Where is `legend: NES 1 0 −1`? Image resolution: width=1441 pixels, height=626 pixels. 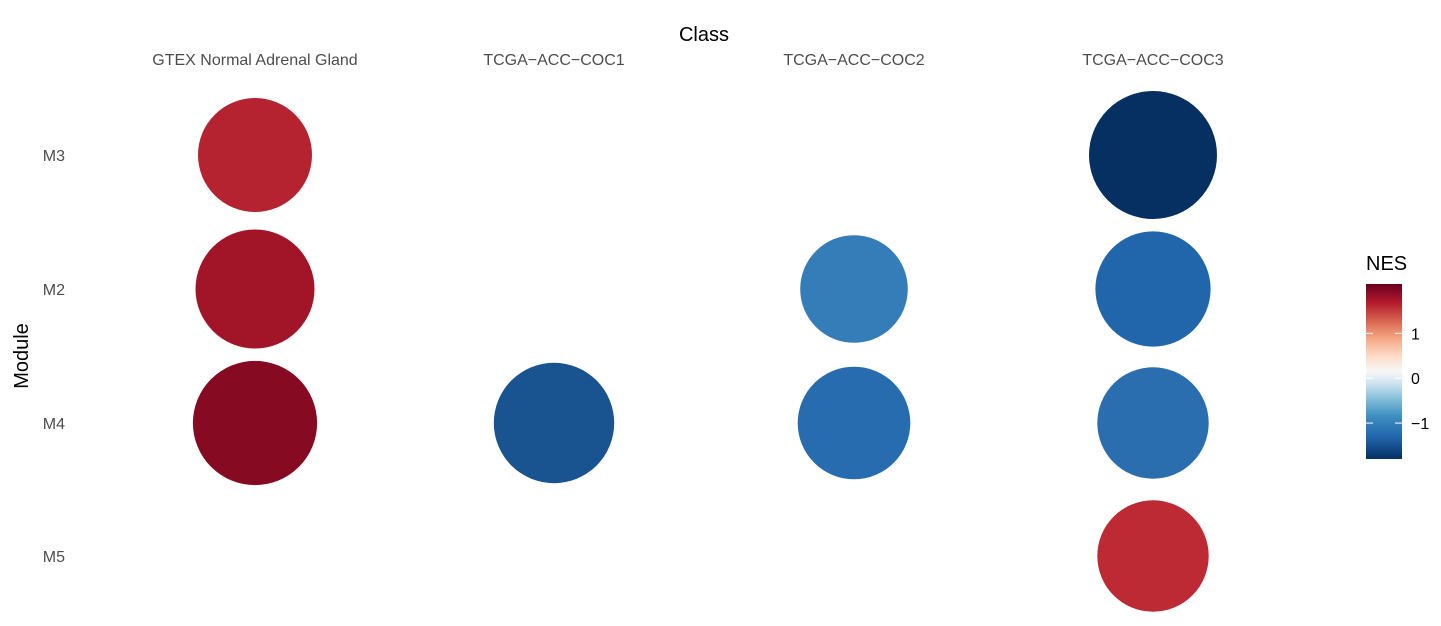
legend: NES 1 0 −1 is located at coordinates (1397, 356).